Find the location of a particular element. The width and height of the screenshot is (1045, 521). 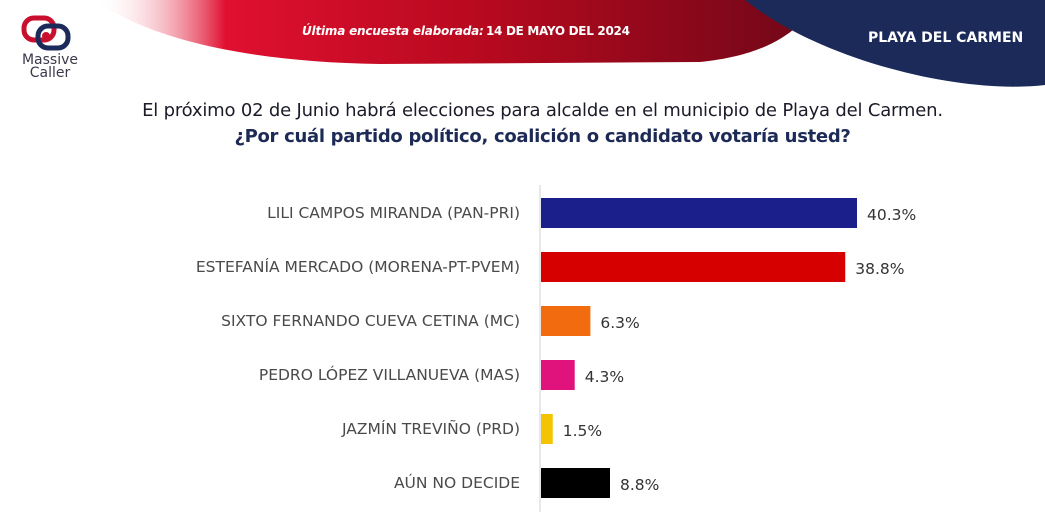

logo-brand-text: Massive Caller is located at coordinates (50, 66).